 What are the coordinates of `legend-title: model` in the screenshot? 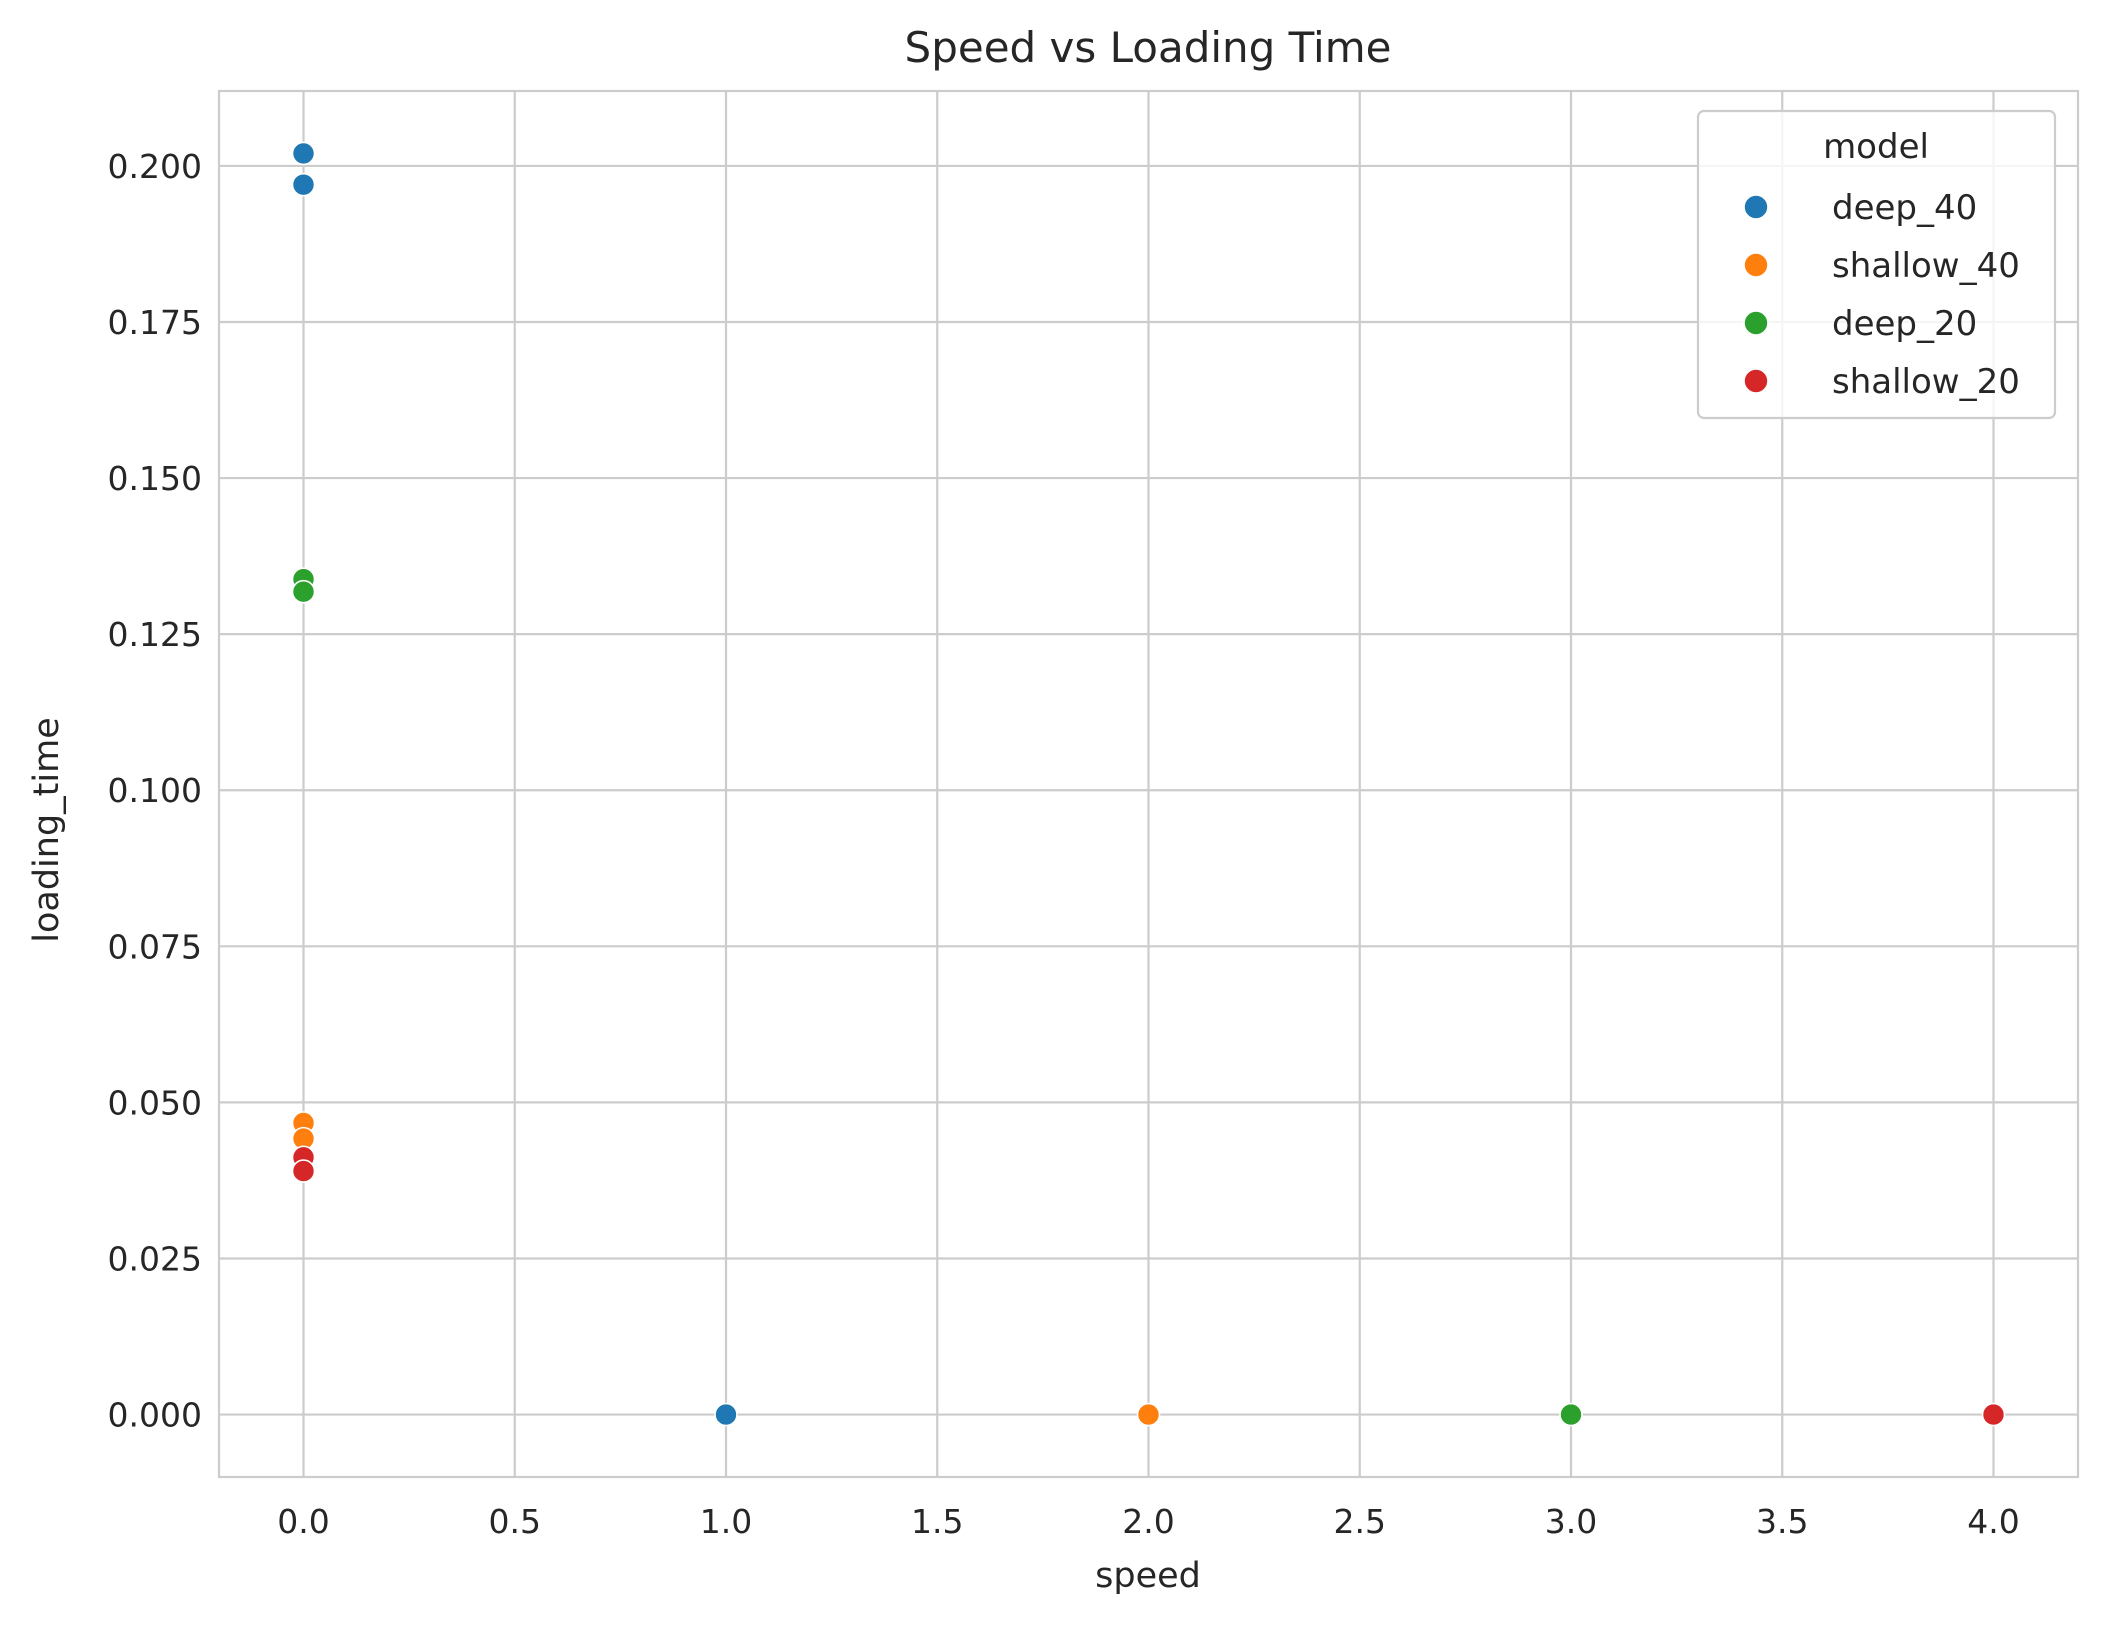 It's located at (1876, 147).